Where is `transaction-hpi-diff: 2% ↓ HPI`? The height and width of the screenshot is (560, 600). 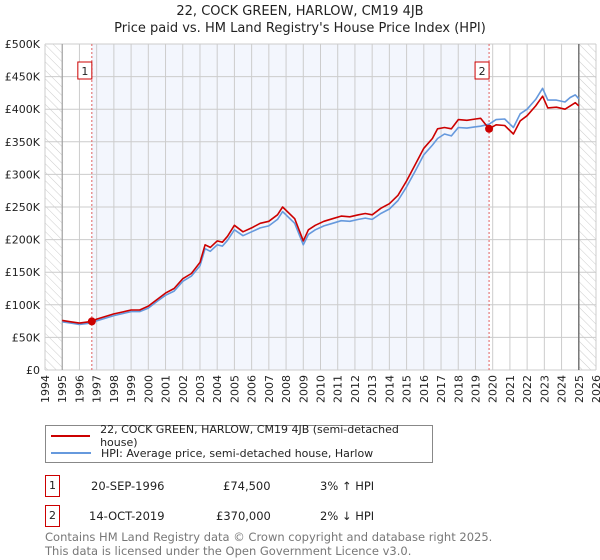 transaction-hpi-diff: 2% ↓ HPI is located at coordinates (347, 516).